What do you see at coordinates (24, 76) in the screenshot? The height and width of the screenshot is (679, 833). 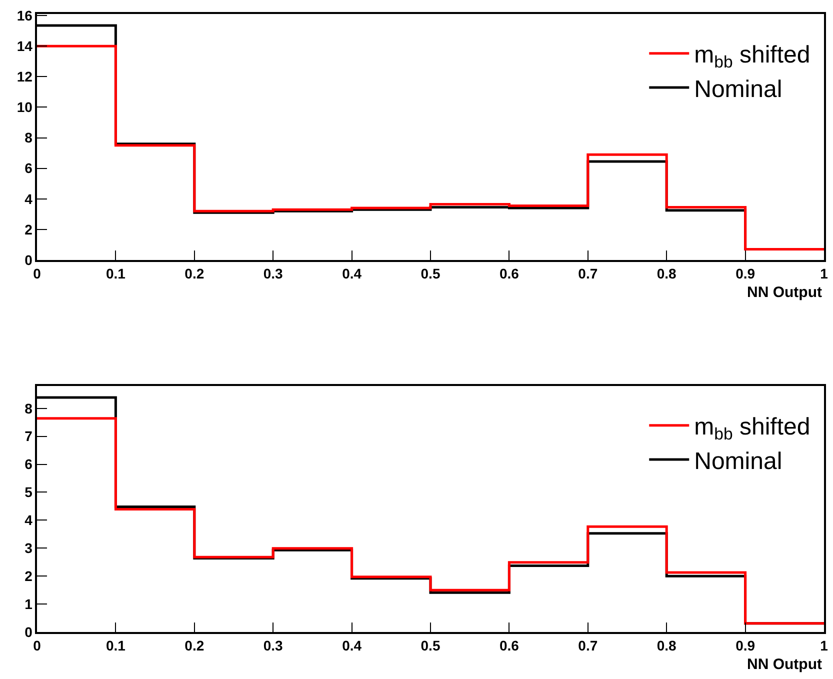 I see `y-tick-label: 12` at bounding box center [24, 76].